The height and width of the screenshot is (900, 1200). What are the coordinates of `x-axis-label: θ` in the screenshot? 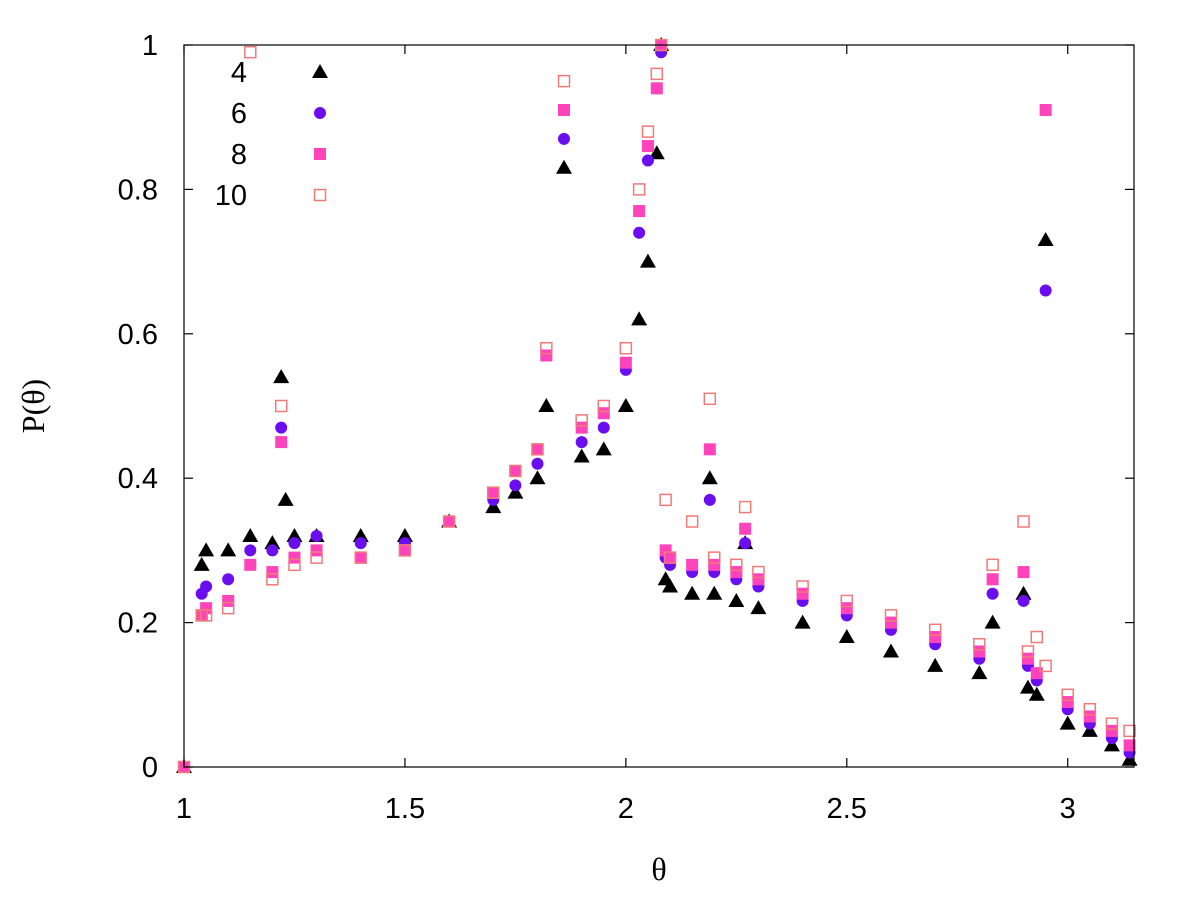 It's located at (658, 869).